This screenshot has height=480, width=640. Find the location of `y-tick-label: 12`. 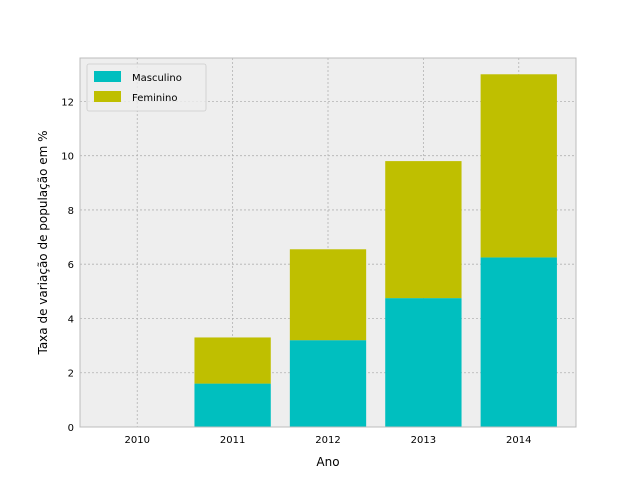

y-tick-label: 12 is located at coordinates (67, 102).